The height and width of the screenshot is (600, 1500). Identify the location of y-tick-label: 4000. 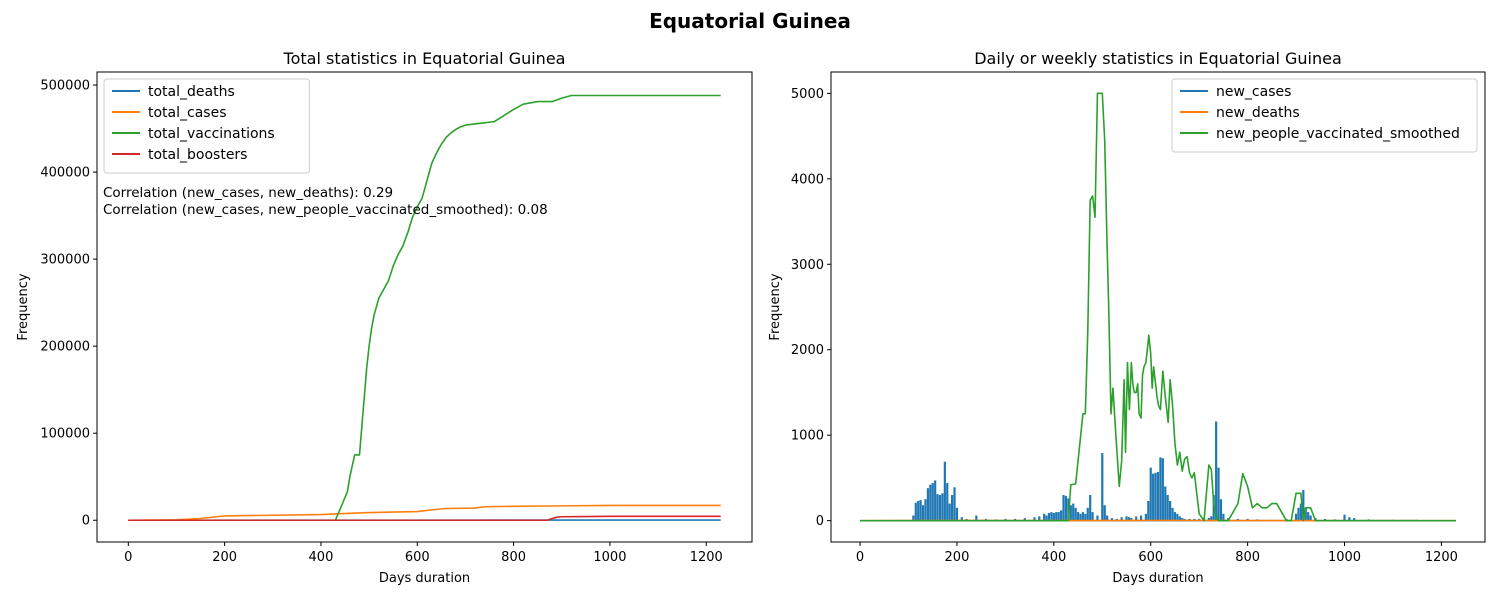
(807, 179).